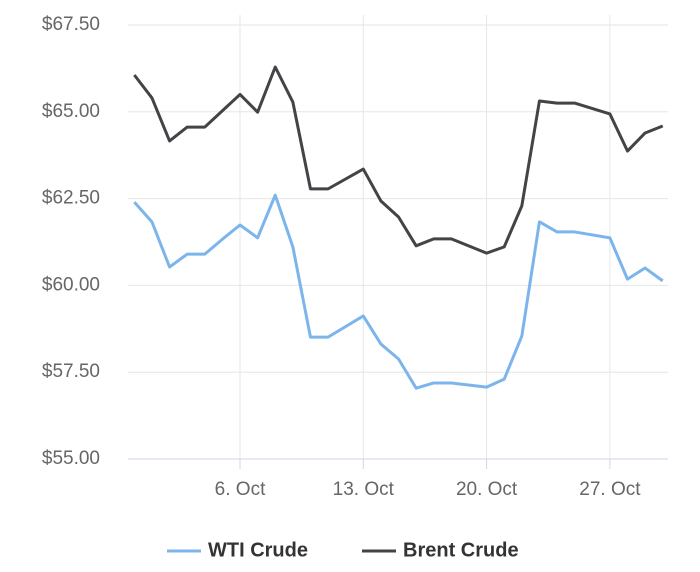  I want to click on x-tick-label: 6. Oct, so click(240, 489).